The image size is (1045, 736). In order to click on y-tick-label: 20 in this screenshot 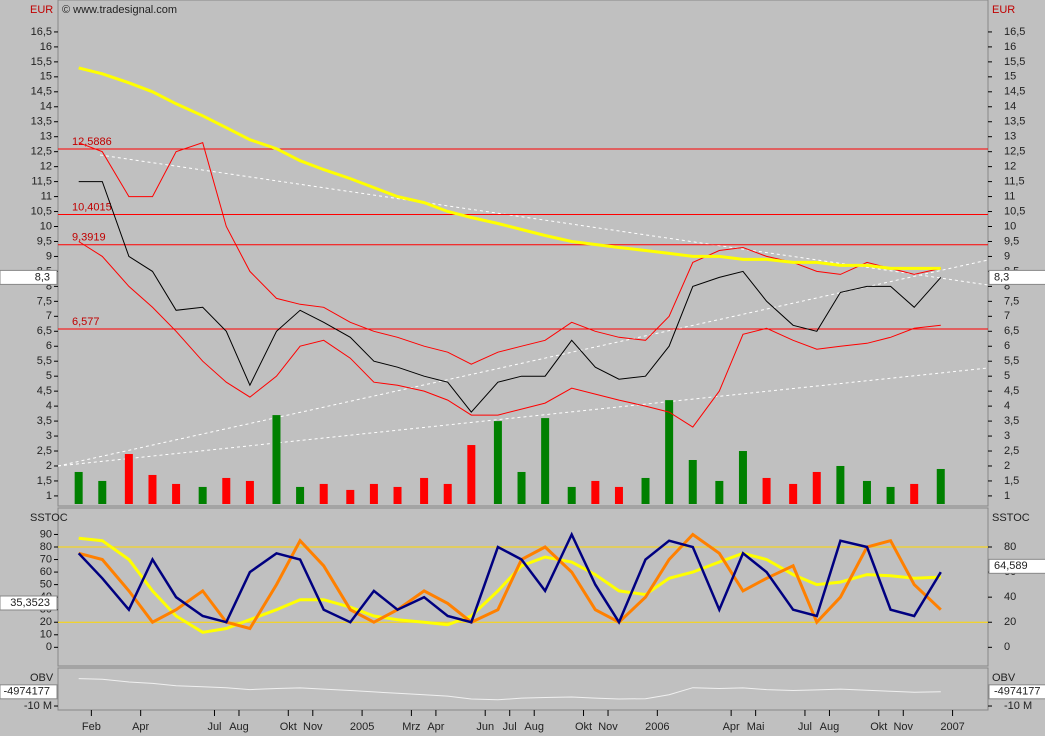, I will do `click(46, 622)`.